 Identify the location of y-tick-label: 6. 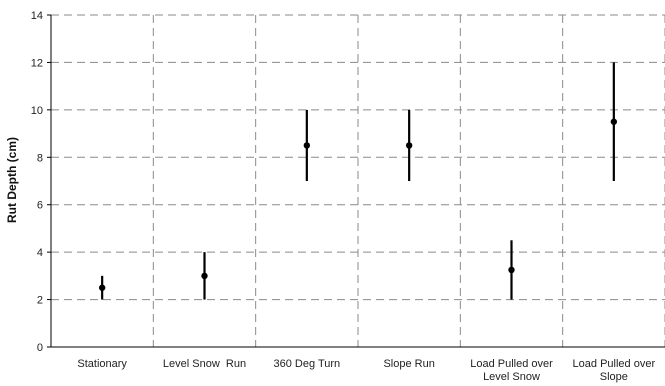
(40, 206).